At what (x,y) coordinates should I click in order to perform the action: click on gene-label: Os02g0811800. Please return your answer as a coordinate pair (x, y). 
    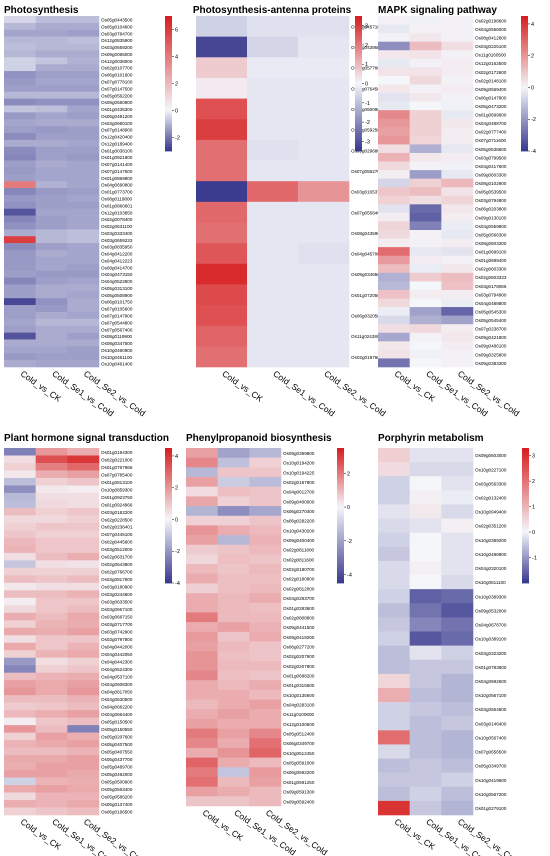
    Looking at the image, I should click on (299, 550).